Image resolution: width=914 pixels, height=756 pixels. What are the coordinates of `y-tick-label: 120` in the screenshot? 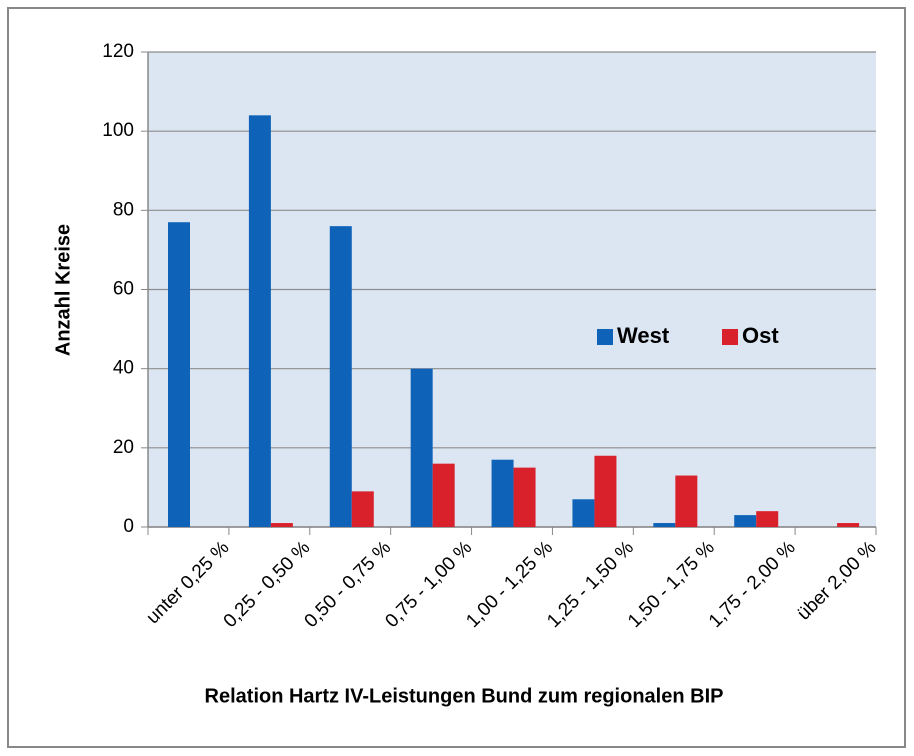 It's located at (118, 51).